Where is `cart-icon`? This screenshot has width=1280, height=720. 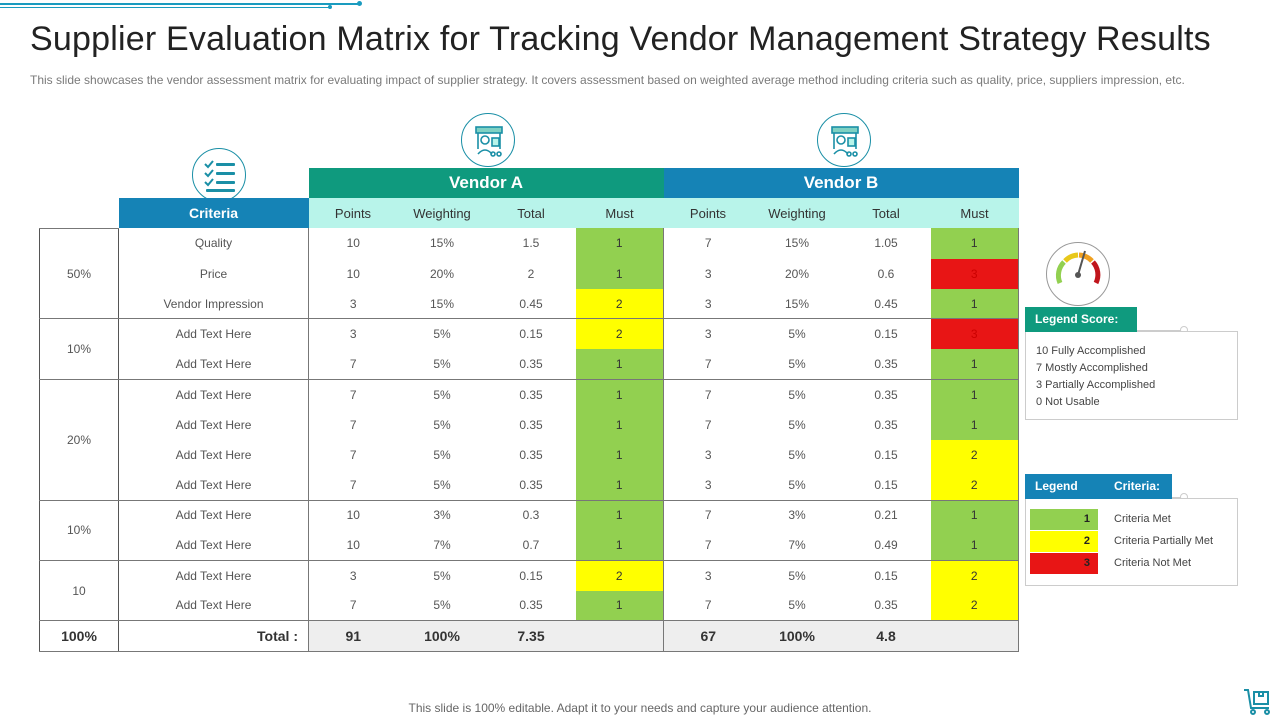
cart-icon is located at coordinates (1258, 704).